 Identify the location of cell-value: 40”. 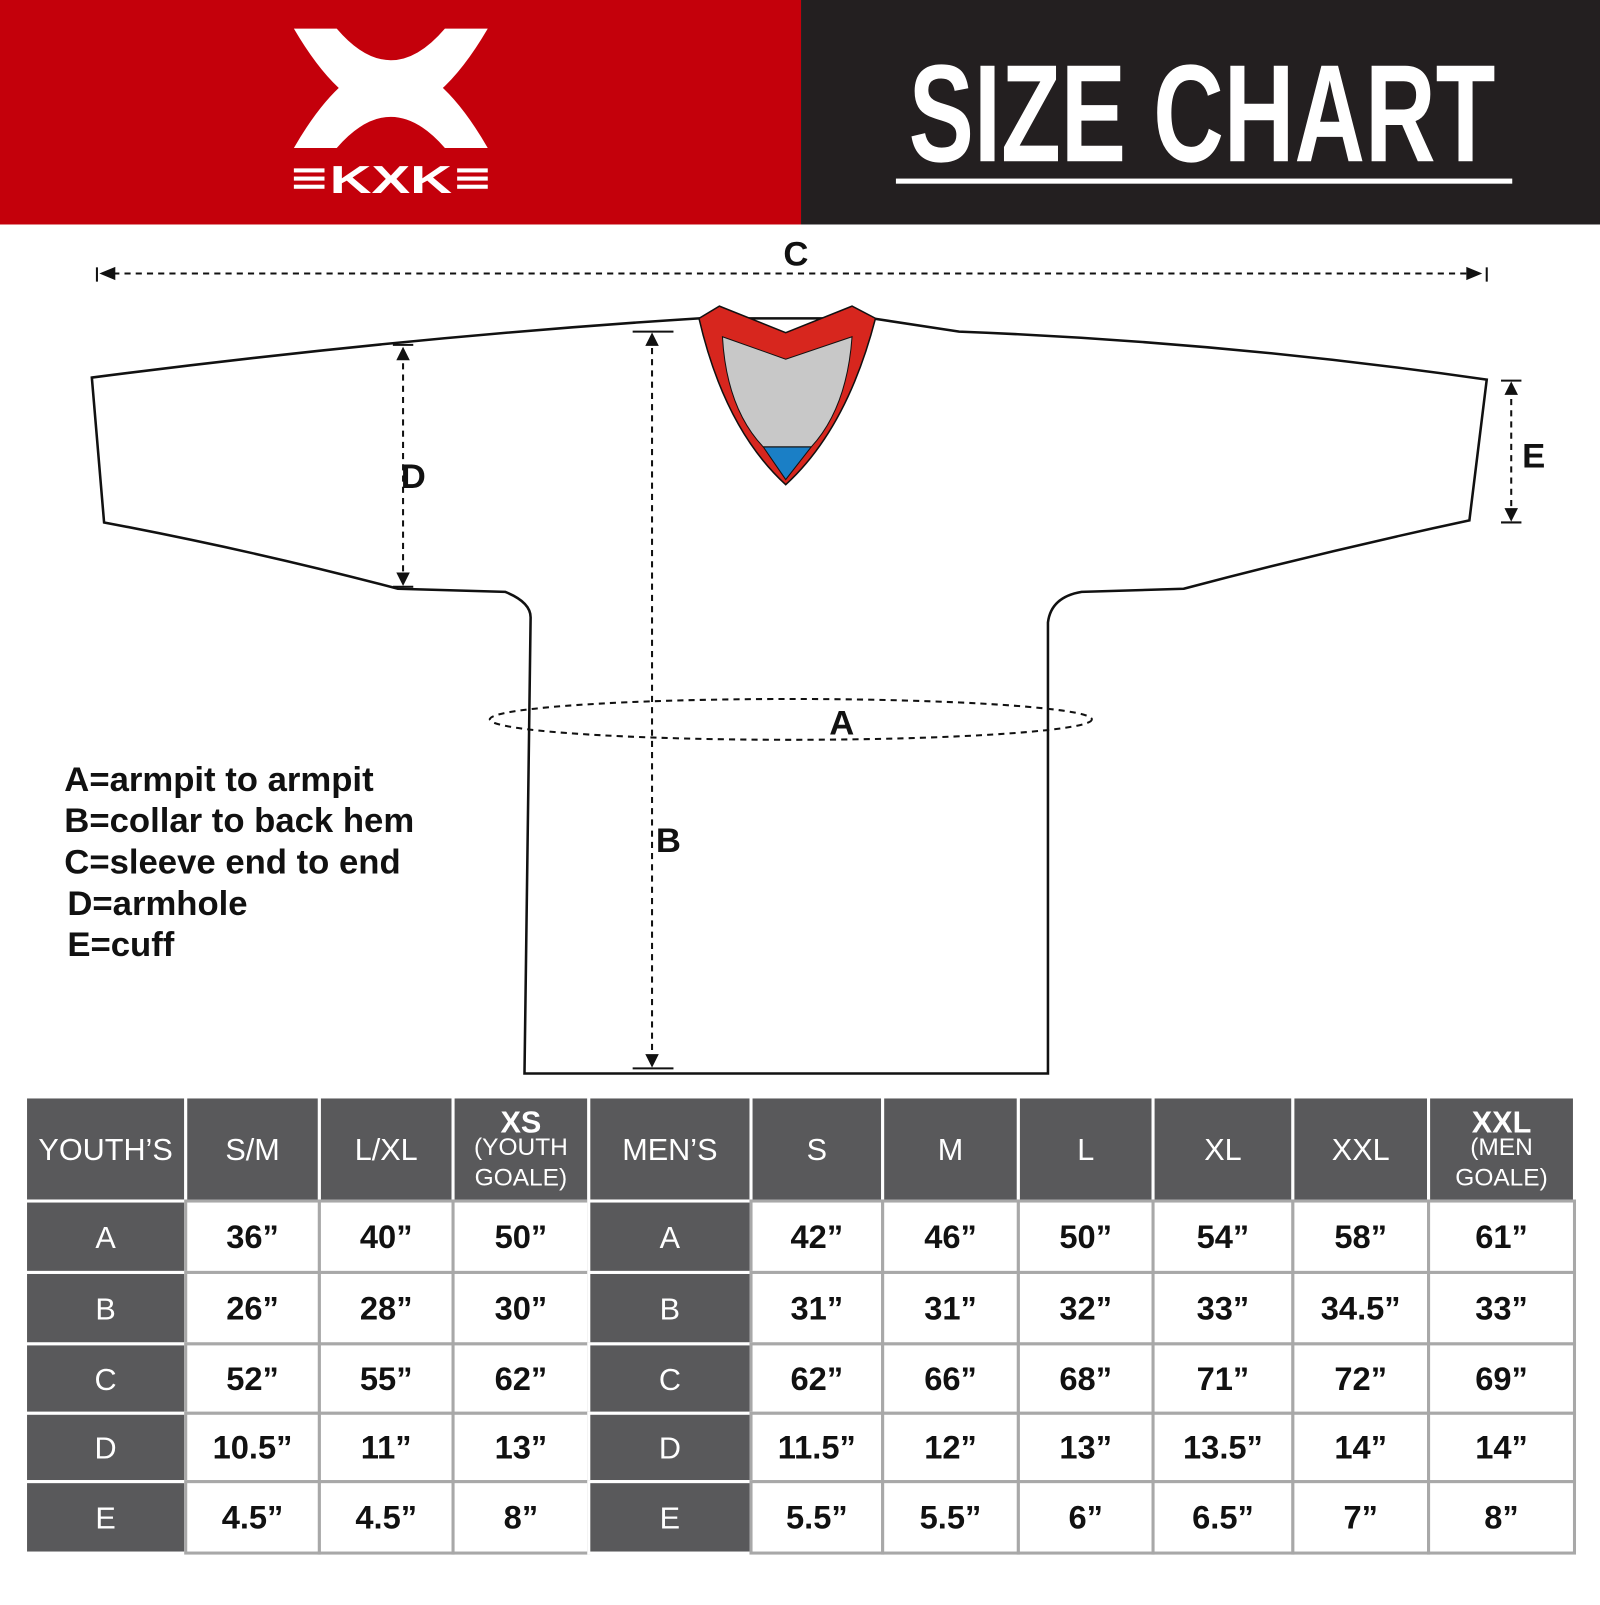
(386, 1236).